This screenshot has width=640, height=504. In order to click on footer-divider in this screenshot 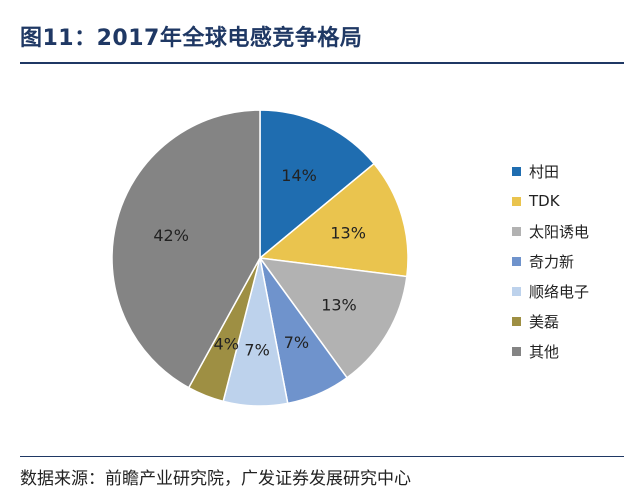, I will do `click(322, 456)`.